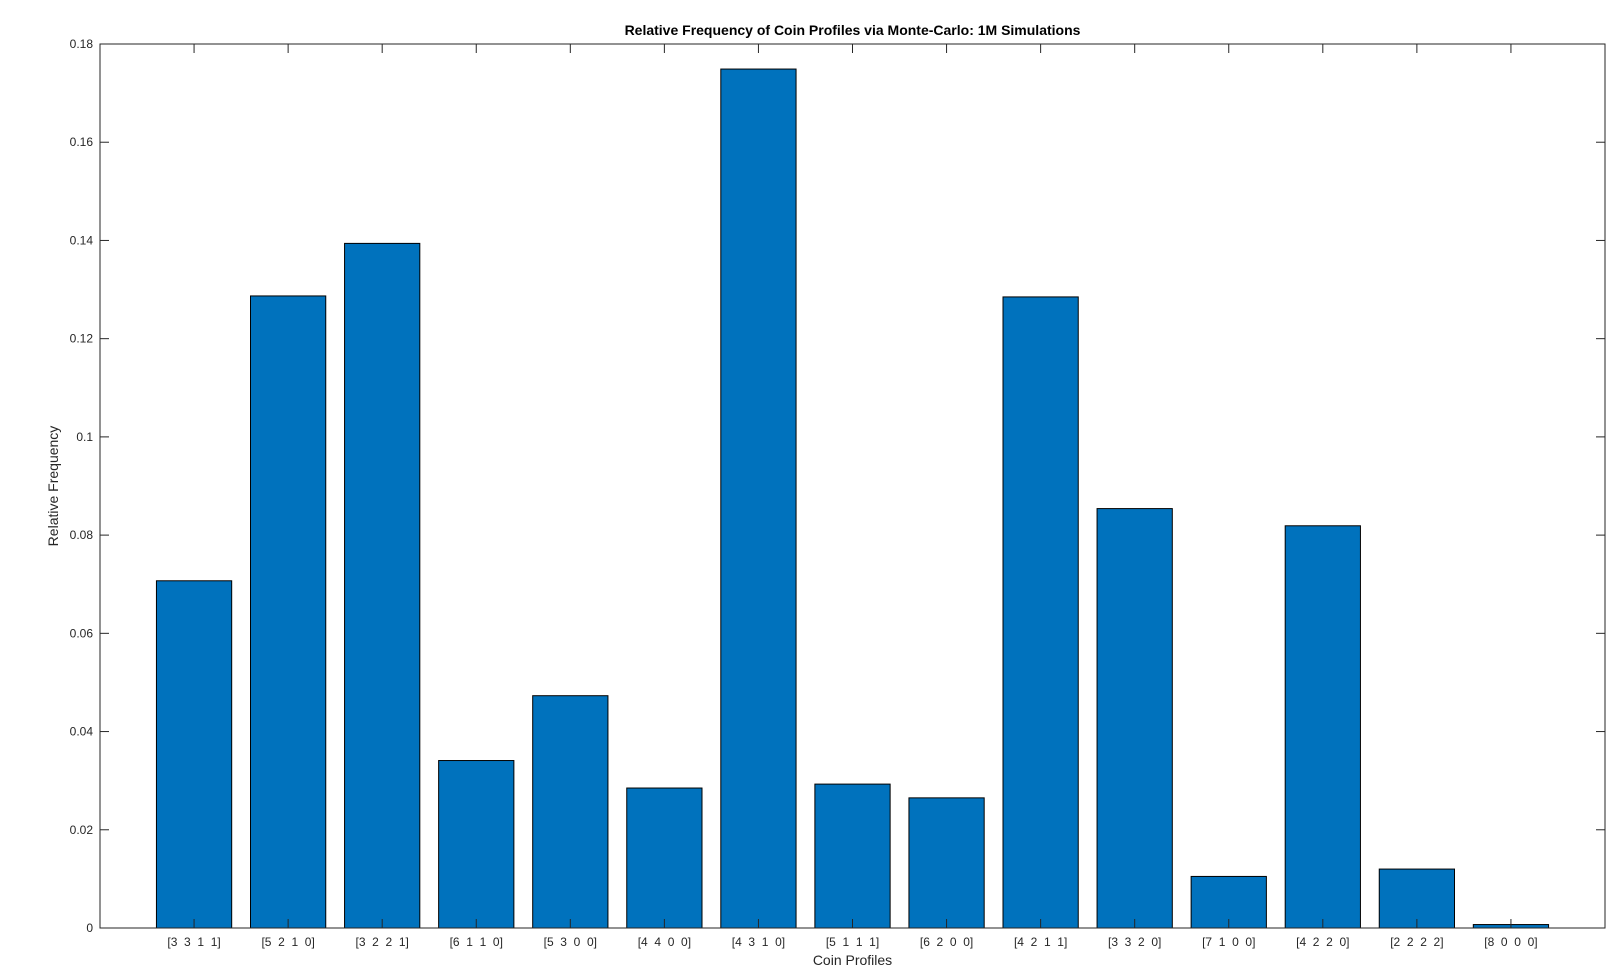 The width and height of the screenshot is (1624, 972). What do you see at coordinates (382, 942) in the screenshot?
I see `x-tick-label: [3 2 2 1]` at bounding box center [382, 942].